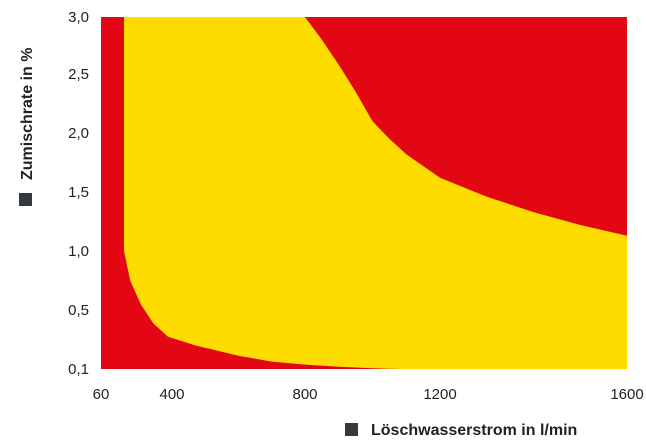  Describe the element at coordinates (304, 394) in the screenshot. I see `x-tick-label: 800` at that location.